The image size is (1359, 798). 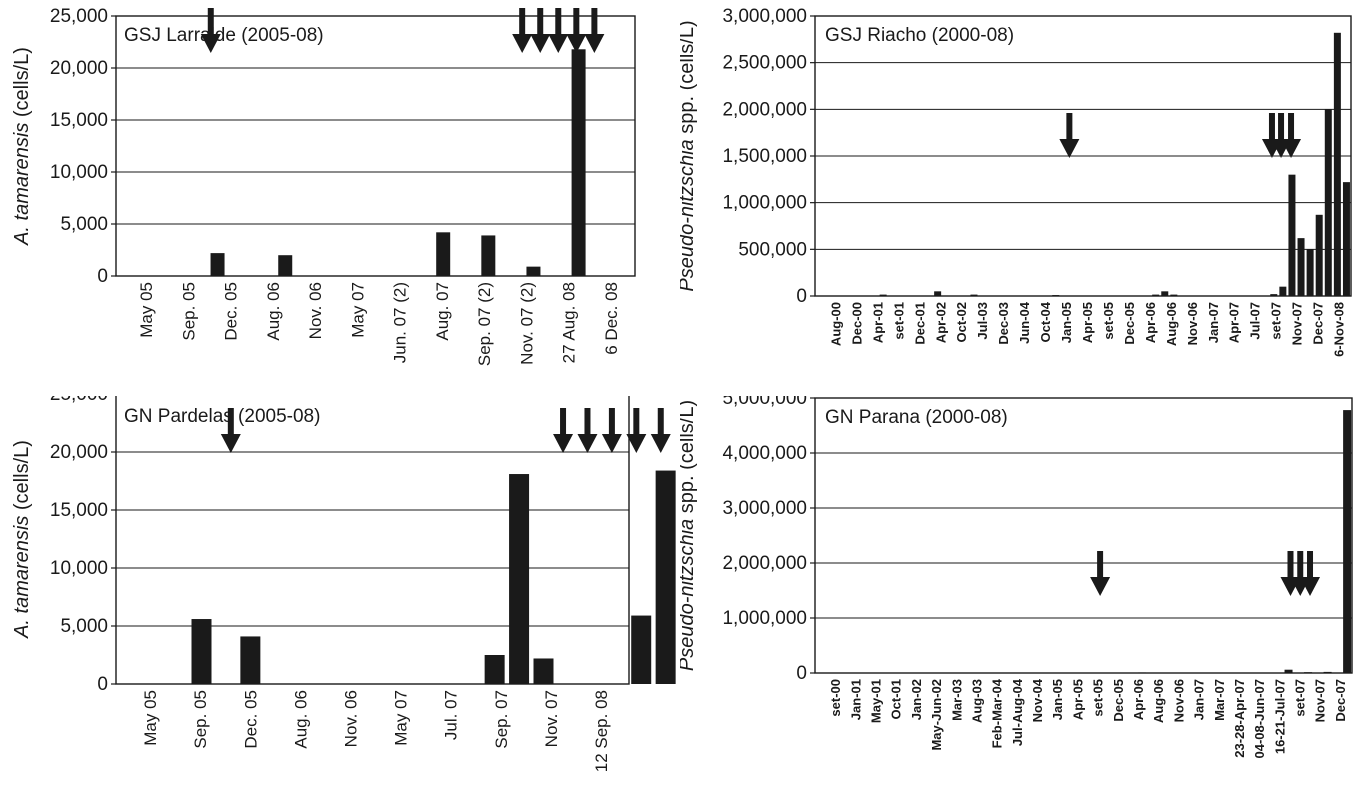 I want to click on x-tick-label: Jul-03, so click(x=982, y=321).